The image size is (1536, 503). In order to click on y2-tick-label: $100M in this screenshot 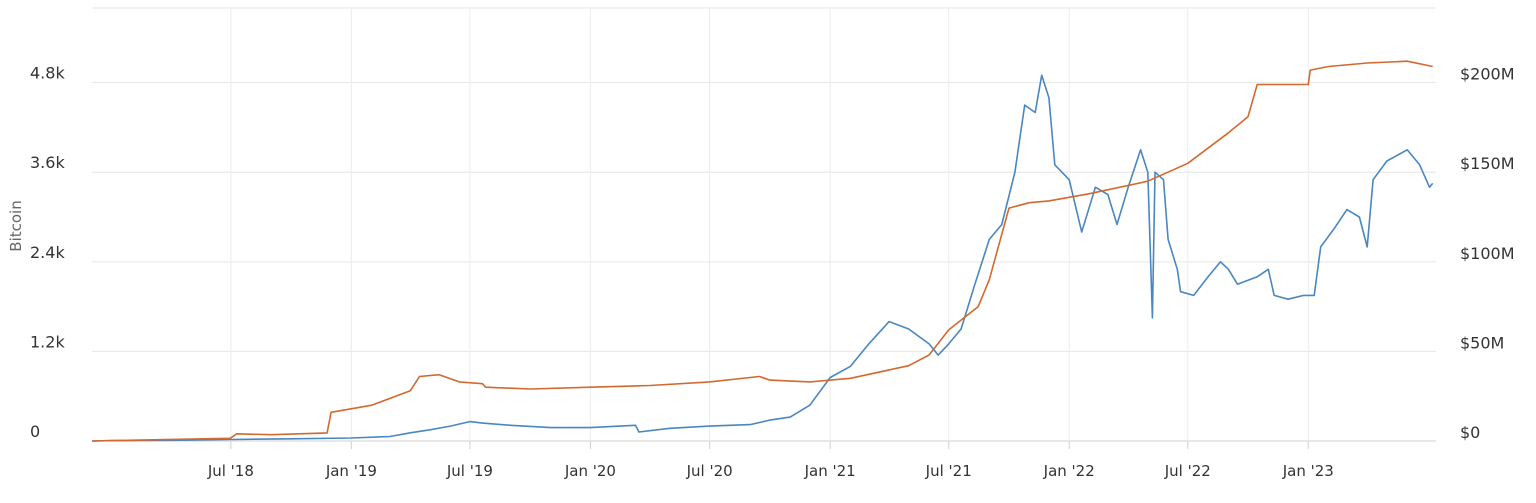, I will do `click(1487, 253)`.